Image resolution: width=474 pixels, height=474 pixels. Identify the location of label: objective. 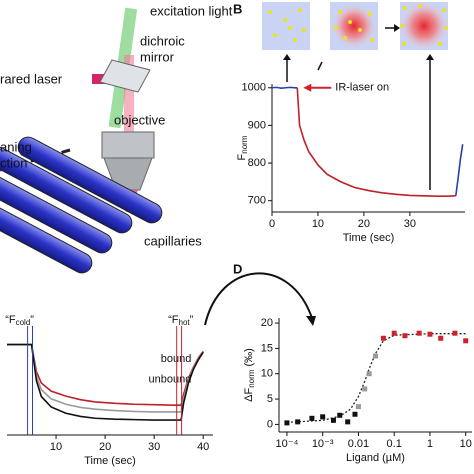
(139, 119).